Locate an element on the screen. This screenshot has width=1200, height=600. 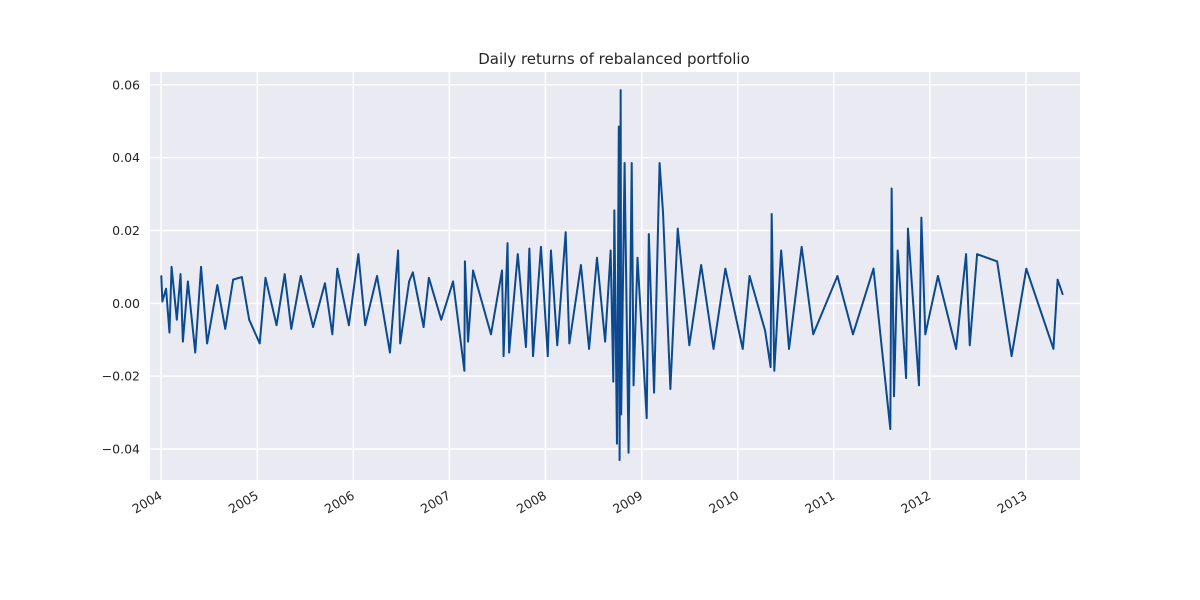
y-tick-label: 0.06 is located at coordinates (126, 84).